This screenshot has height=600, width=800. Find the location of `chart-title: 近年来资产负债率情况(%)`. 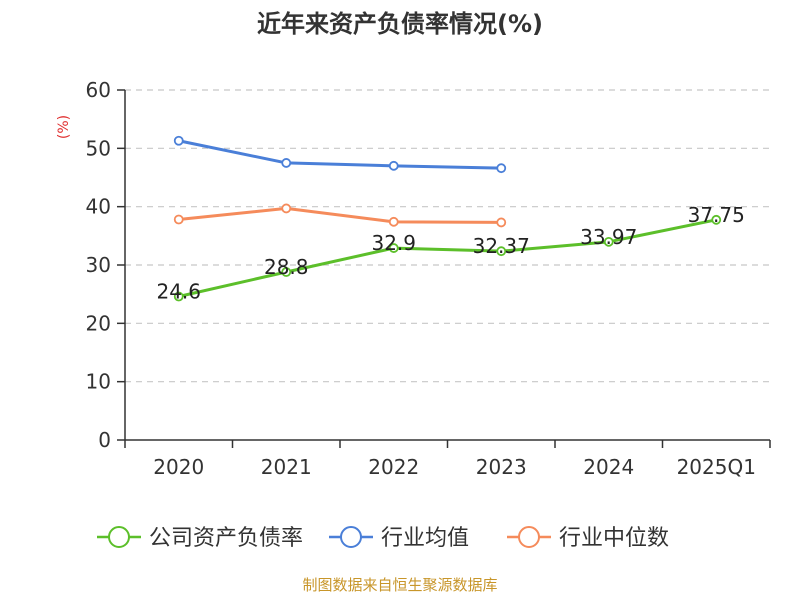

chart-title: 近年来资产负债率情况(%) is located at coordinates (400, 24).